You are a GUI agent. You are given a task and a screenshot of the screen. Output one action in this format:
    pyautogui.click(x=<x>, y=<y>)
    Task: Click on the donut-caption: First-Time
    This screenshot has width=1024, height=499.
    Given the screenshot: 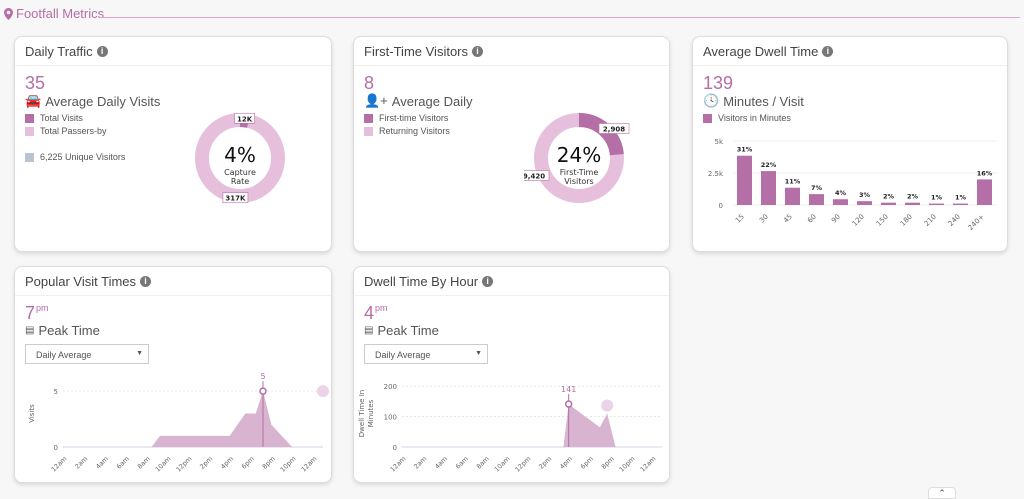 What is the action you would take?
    pyautogui.click(x=579, y=172)
    